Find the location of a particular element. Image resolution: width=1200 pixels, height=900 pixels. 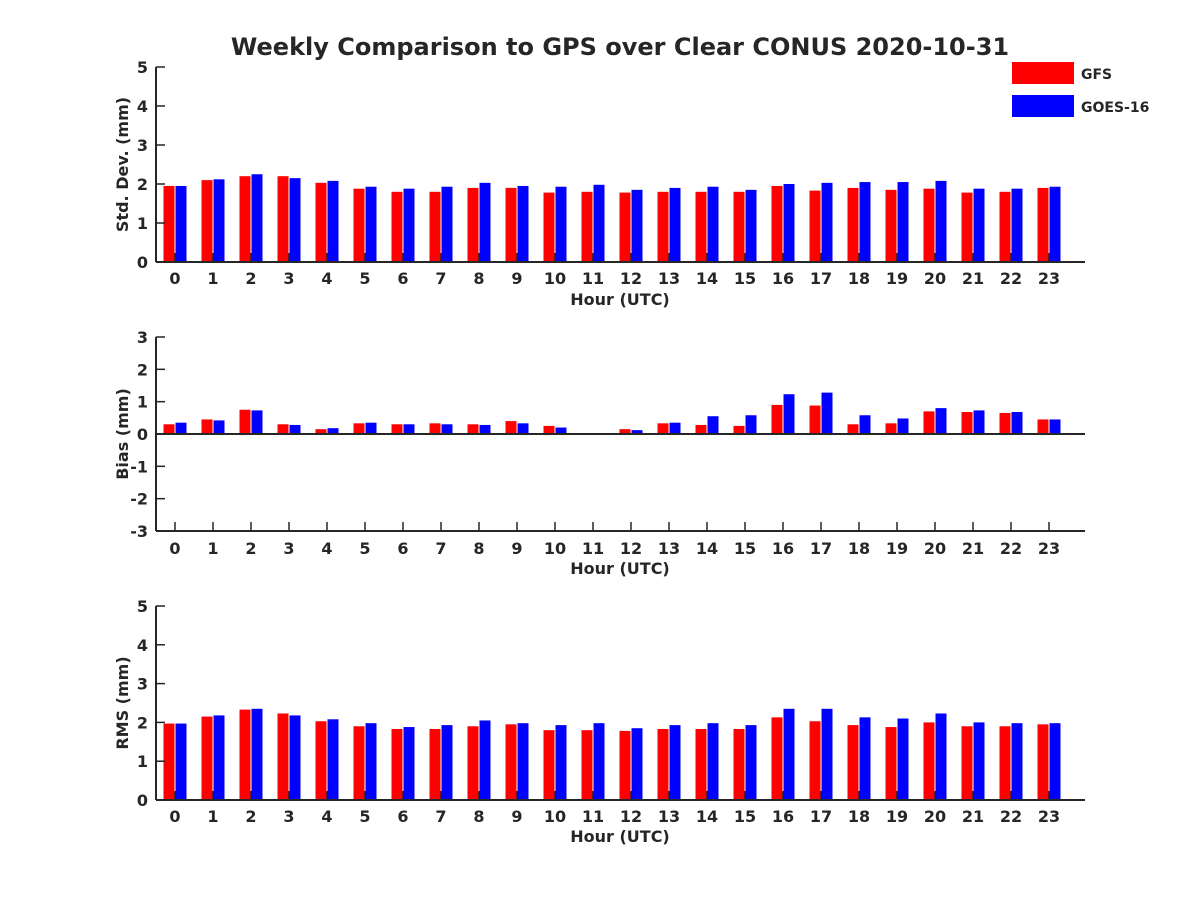

std-dev-ytick-label: 1 is located at coordinates (142, 223).